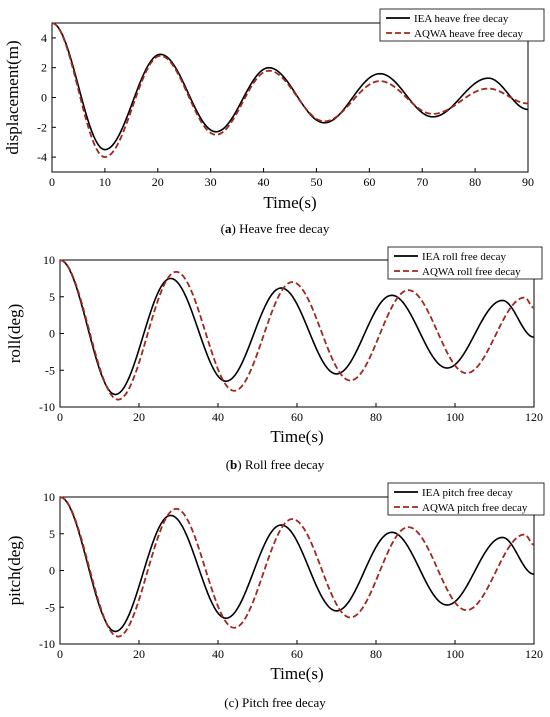  Describe the element at coordinates (44, 68) in the screenshot. I see `chart-a-ytick-label: 2` at that location.